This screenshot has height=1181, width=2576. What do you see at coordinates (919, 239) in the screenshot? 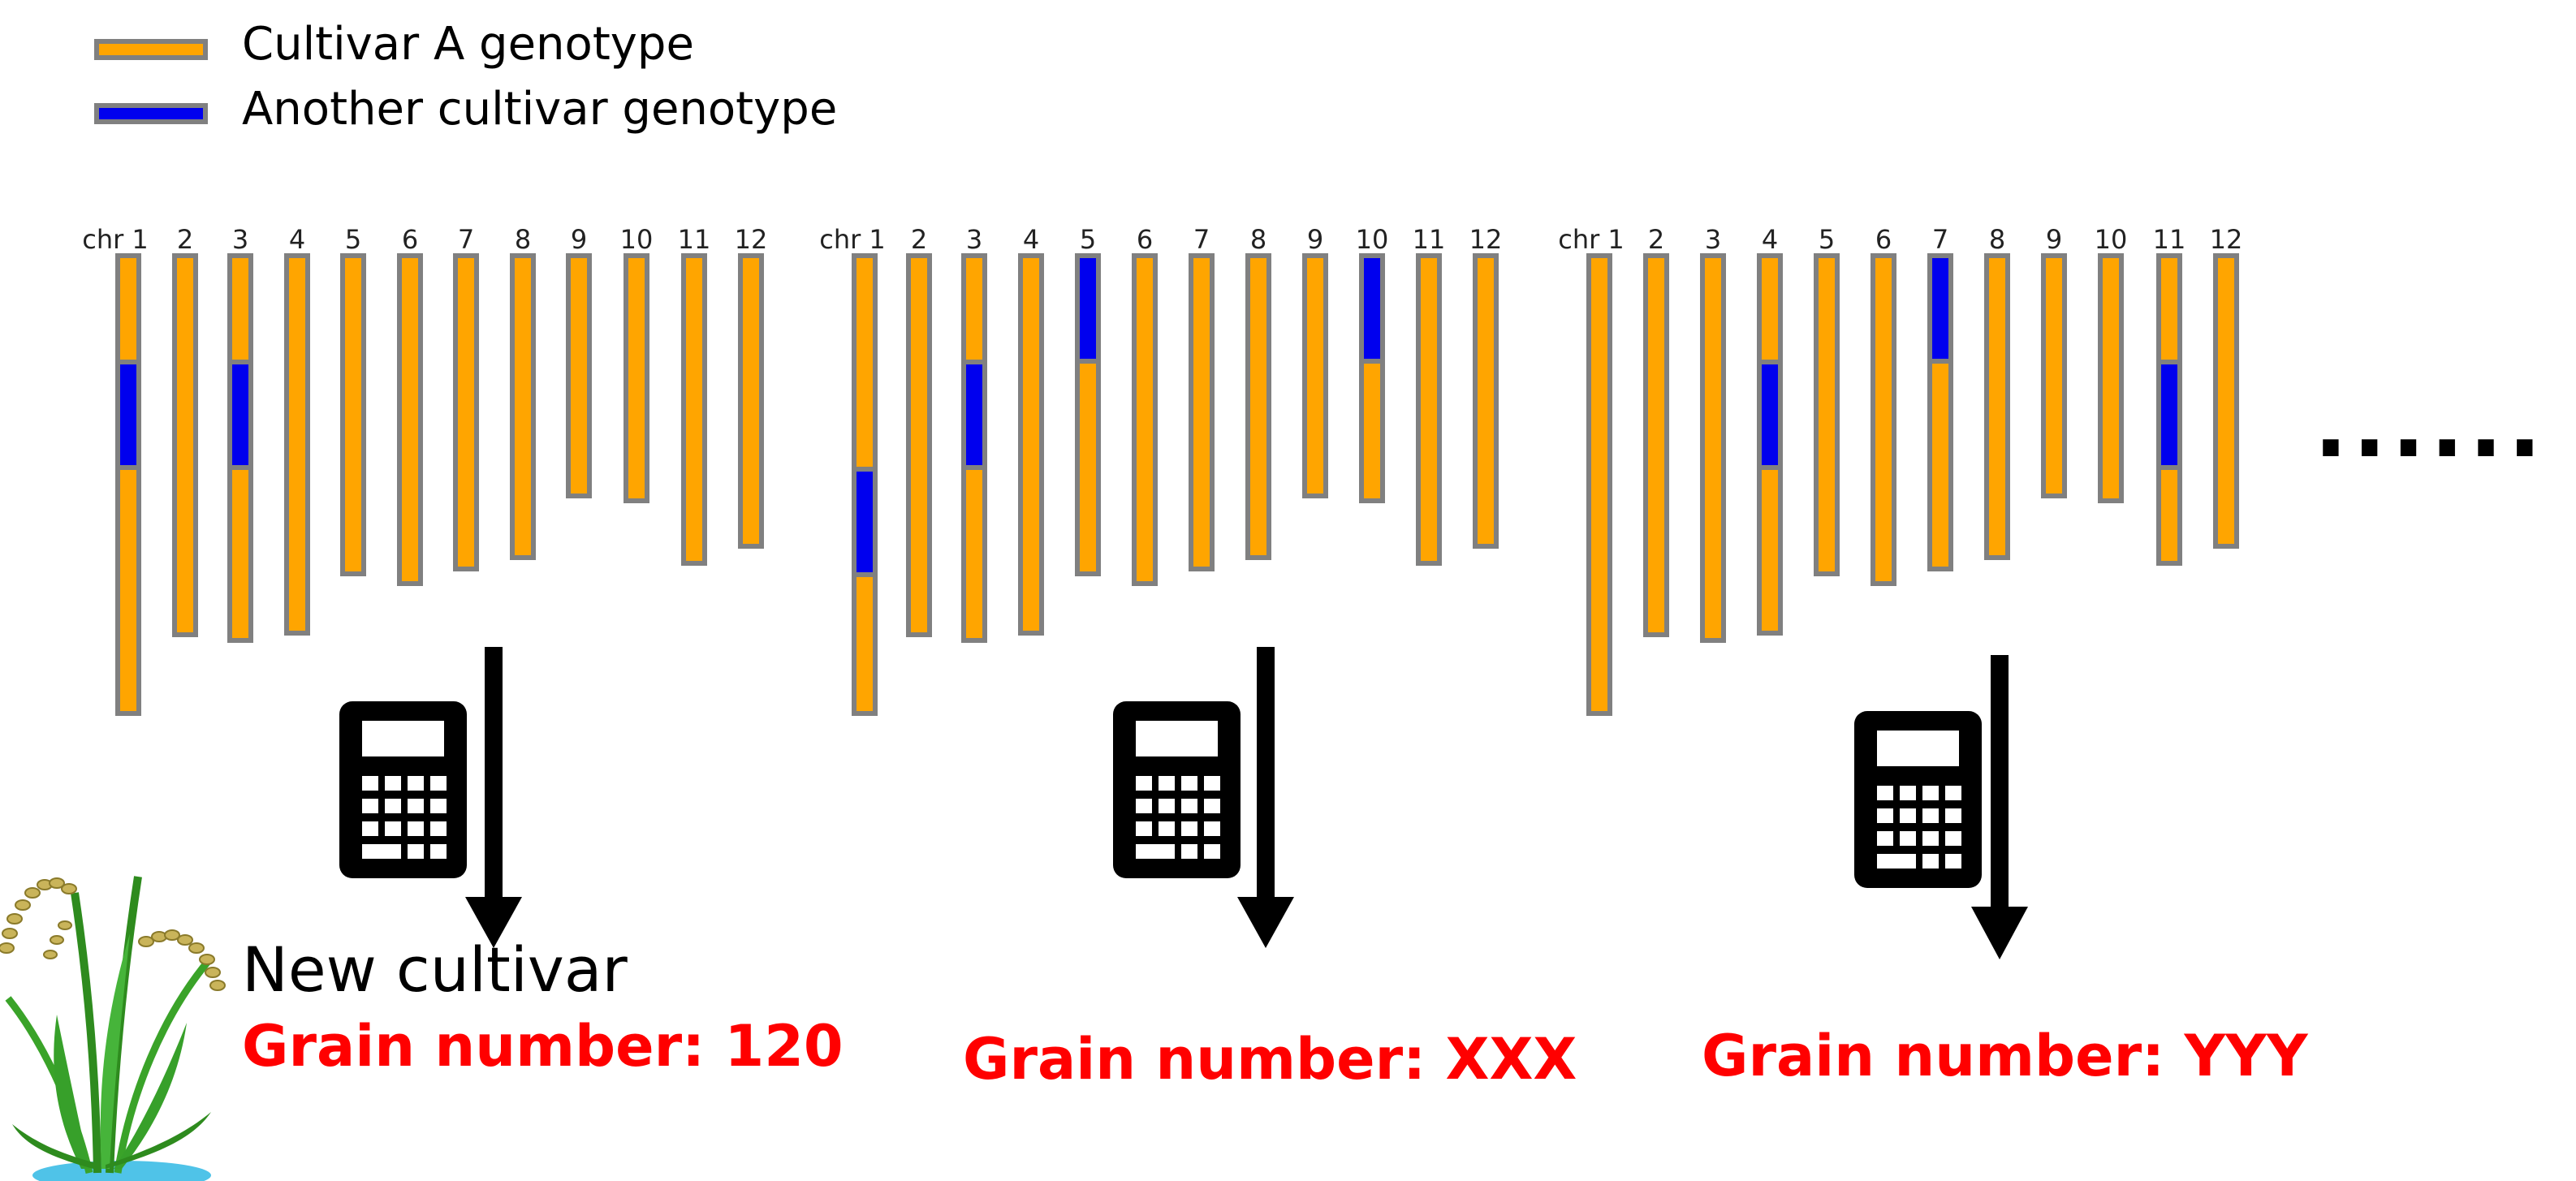
I see `chr-label-g2-2: 2` at bounding box center [919, 239].